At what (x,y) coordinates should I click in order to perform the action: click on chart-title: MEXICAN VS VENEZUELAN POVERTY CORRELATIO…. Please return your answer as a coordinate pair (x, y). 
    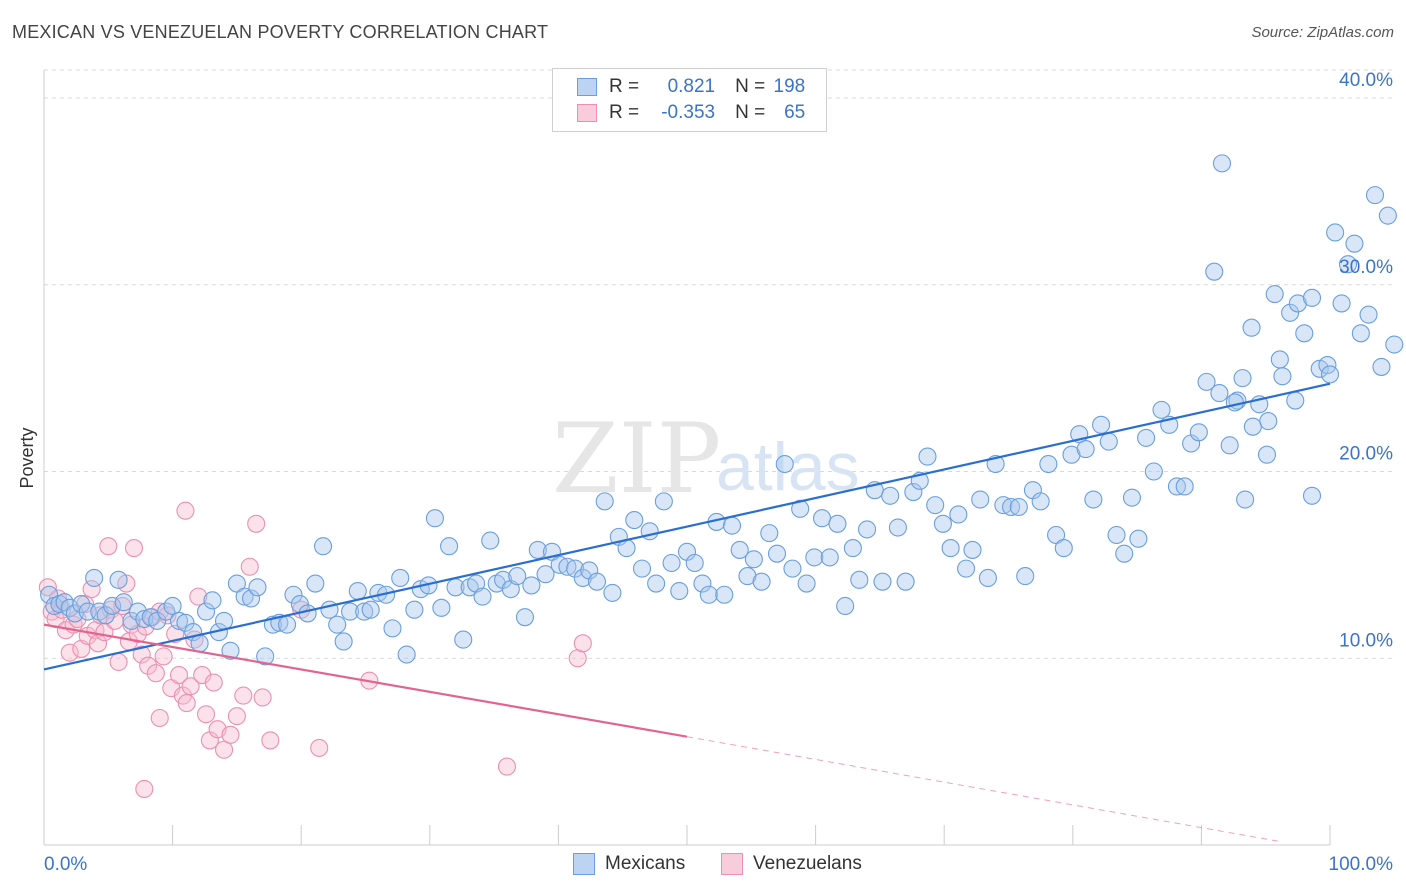
    Looking at the image, I should click on (280, 32).